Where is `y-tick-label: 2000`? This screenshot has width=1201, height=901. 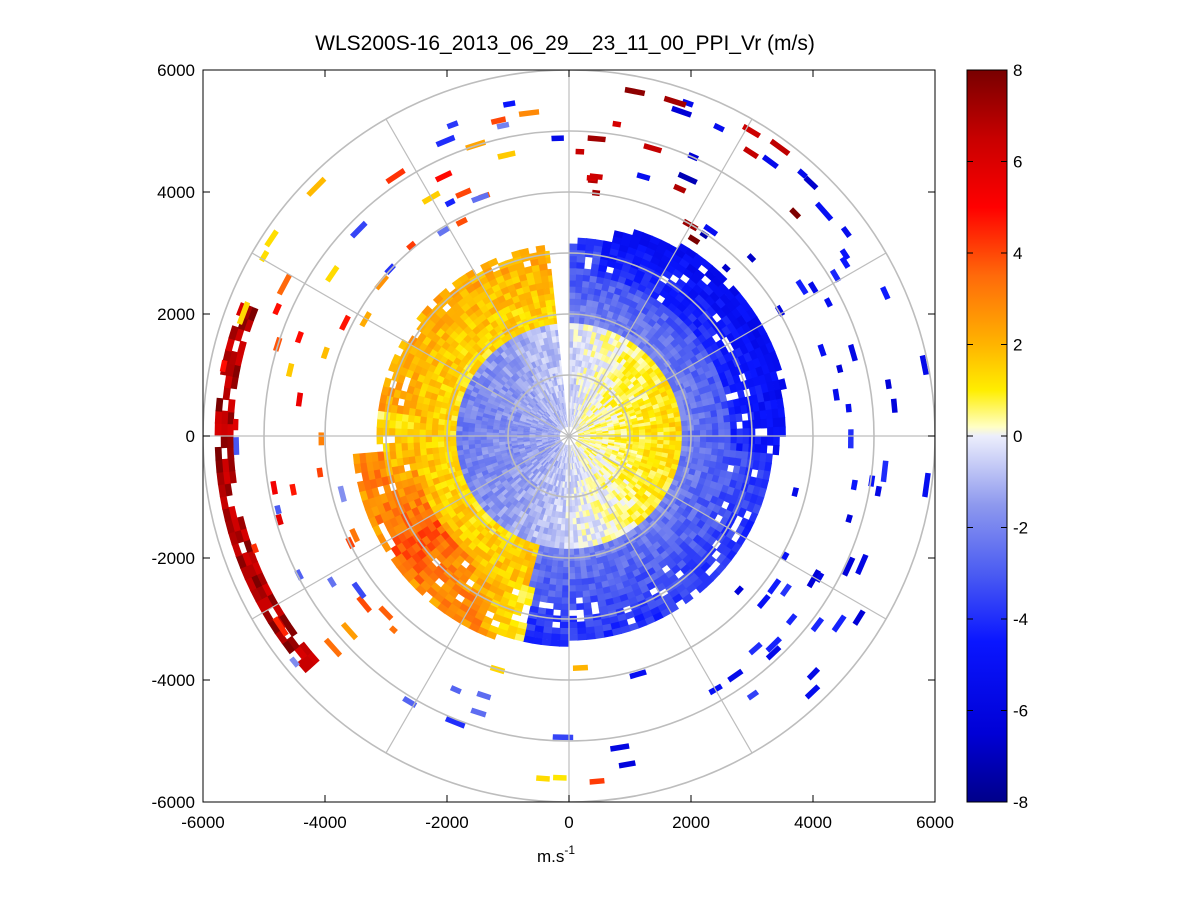 y-tick-label: 2000 is located at coordinates (176, 314).